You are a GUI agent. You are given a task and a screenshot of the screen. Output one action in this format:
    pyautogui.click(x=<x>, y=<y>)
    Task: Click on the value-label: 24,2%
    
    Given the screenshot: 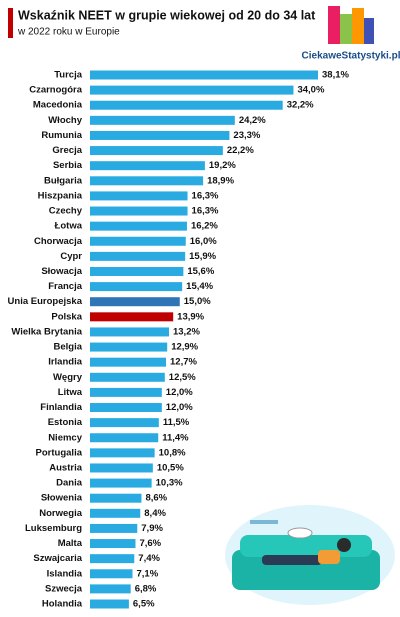 What is the action you would take?
    pyautogui.click(x=252, y=120)
    